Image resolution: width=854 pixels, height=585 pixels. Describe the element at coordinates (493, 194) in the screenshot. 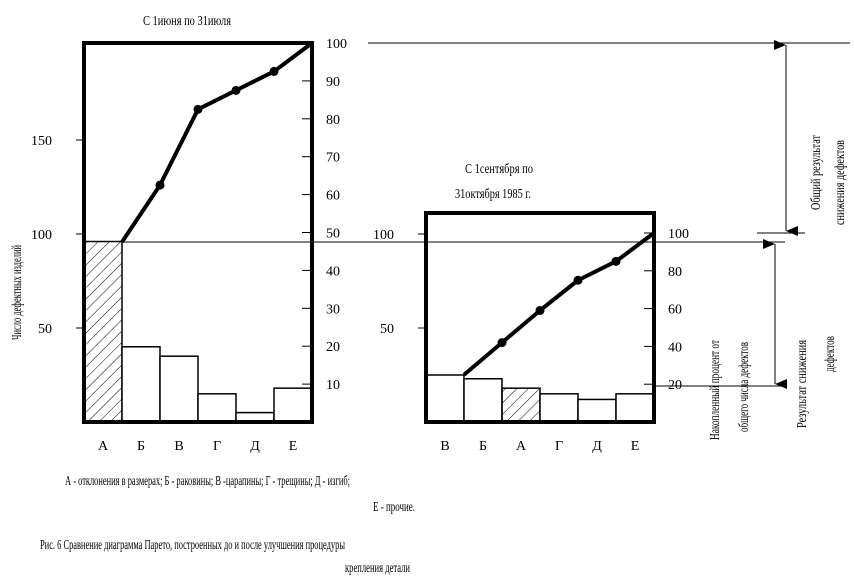

I see `chart2-title-line2: 31октября 1985 г.` at that location.